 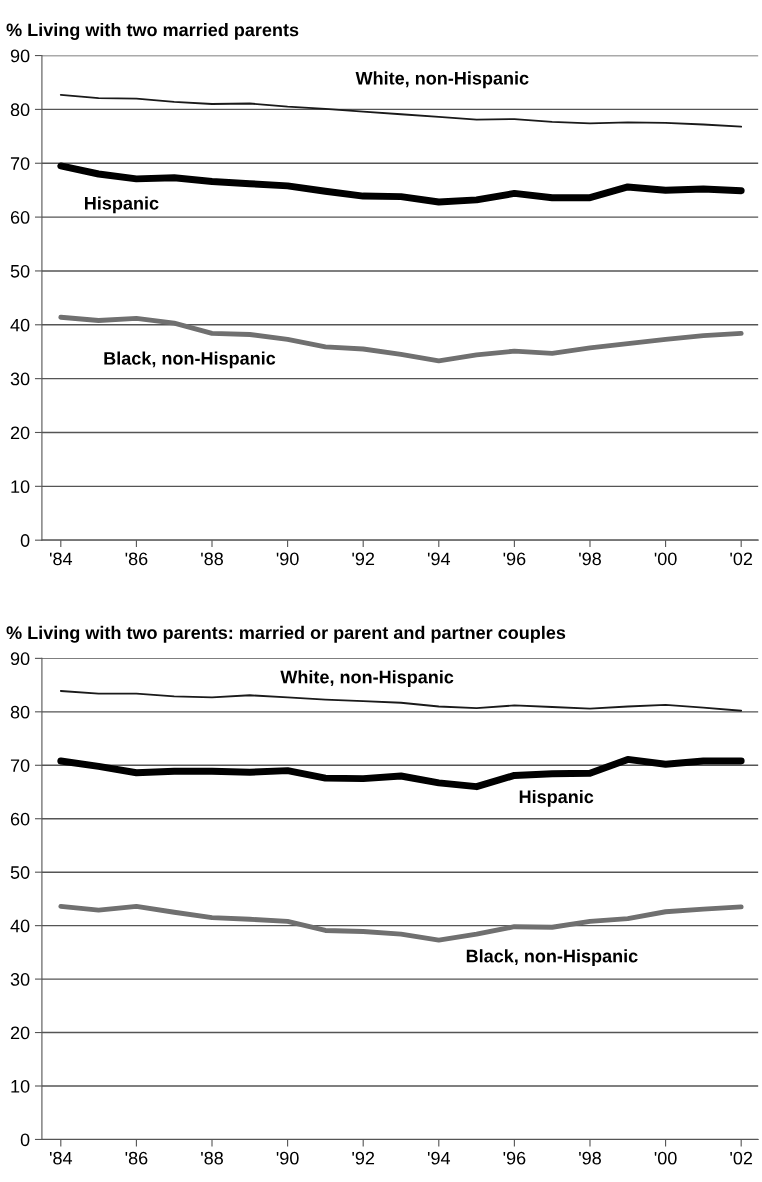 I want to click on chart-title: % Living with two parents: married or parent and partner couples, so click(x=286, y=634).